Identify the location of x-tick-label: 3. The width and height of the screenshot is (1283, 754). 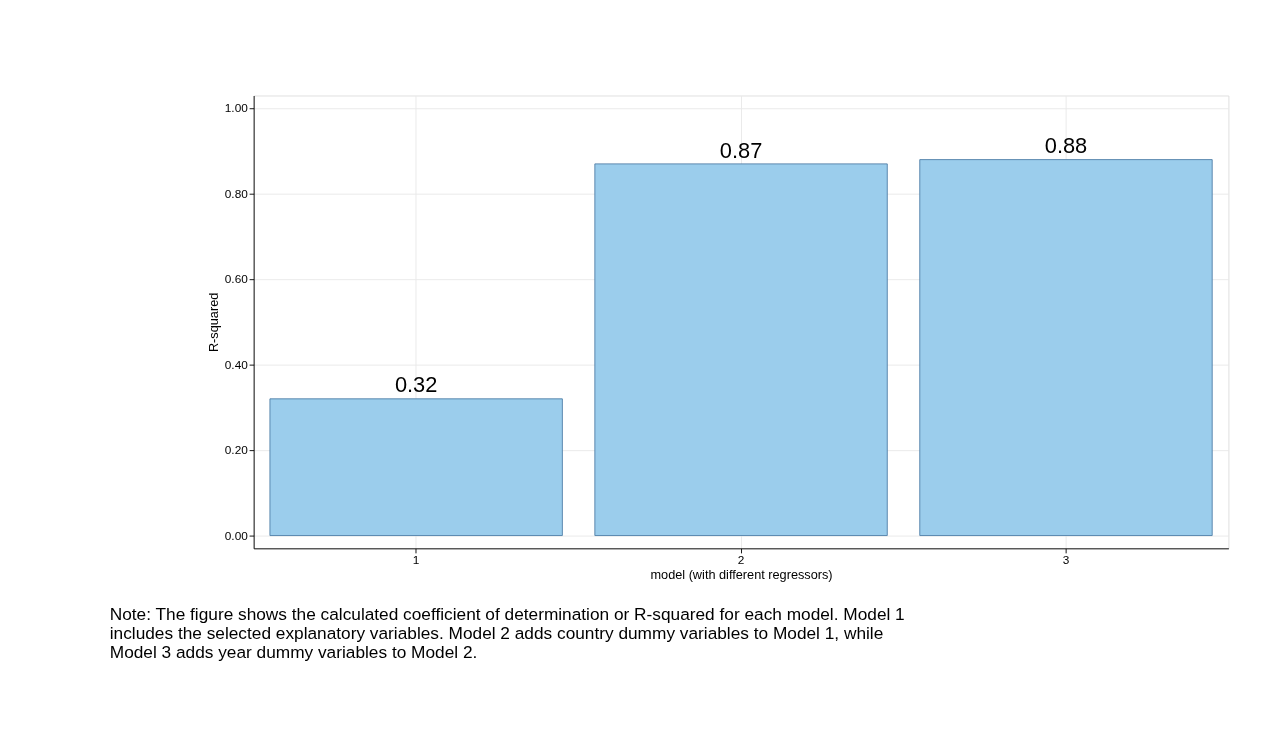
(1066, 560).